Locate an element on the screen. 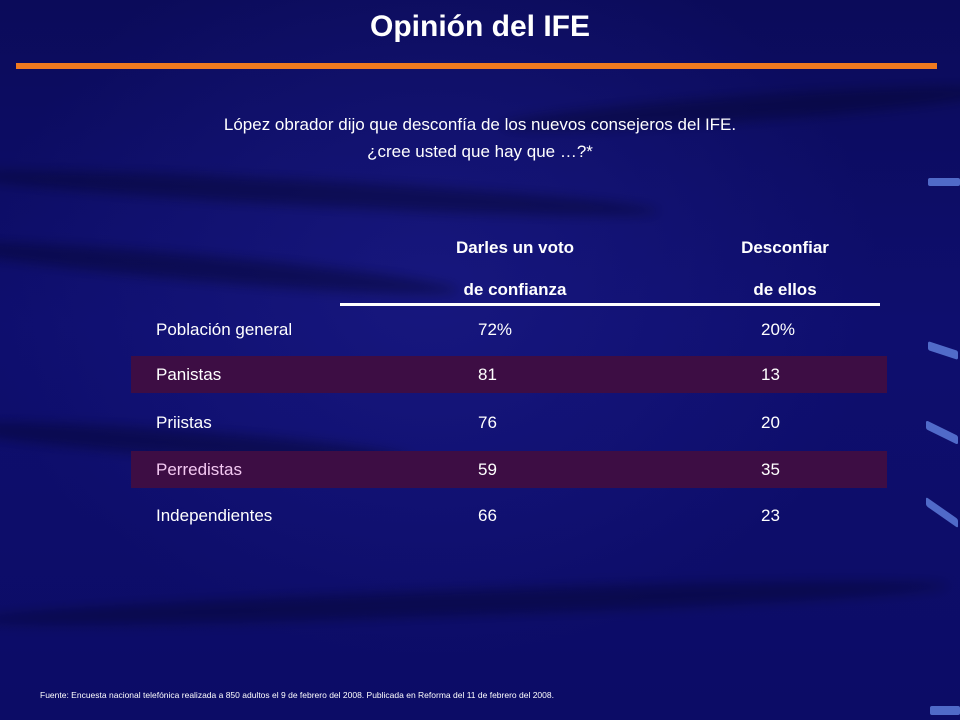 The image size is (960, 720). table-row: Población general 72% 20% is located at coordinates (509, 329).